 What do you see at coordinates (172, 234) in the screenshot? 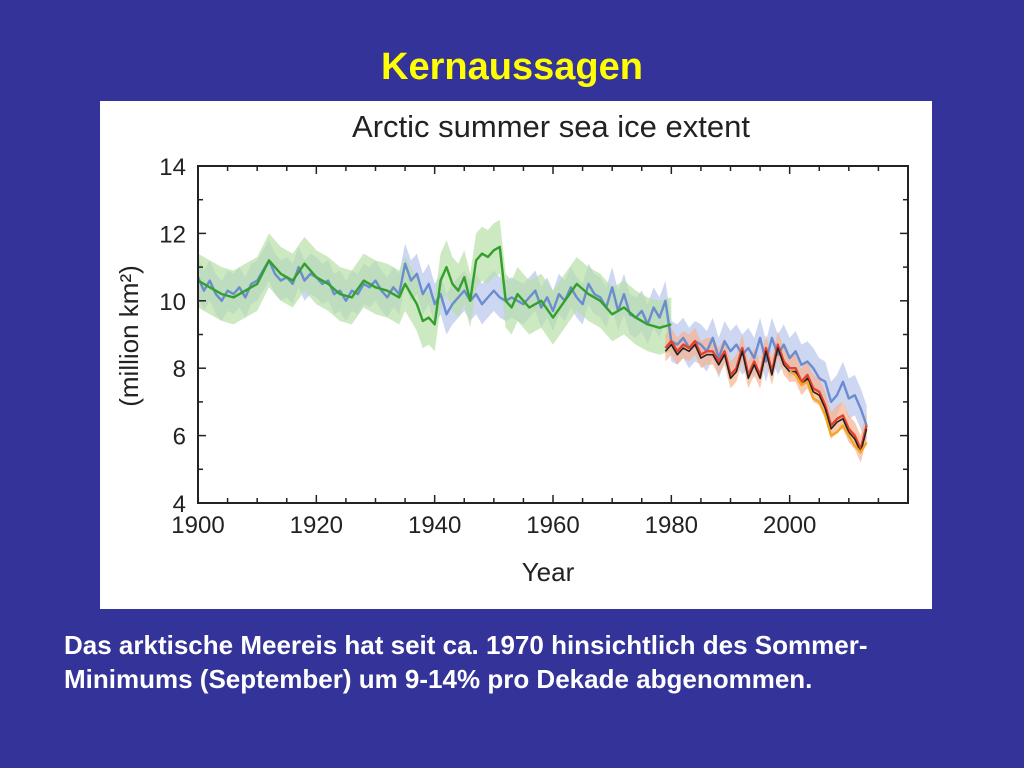
I see `y-tick-label: 12` at bounding box center [172, 234].